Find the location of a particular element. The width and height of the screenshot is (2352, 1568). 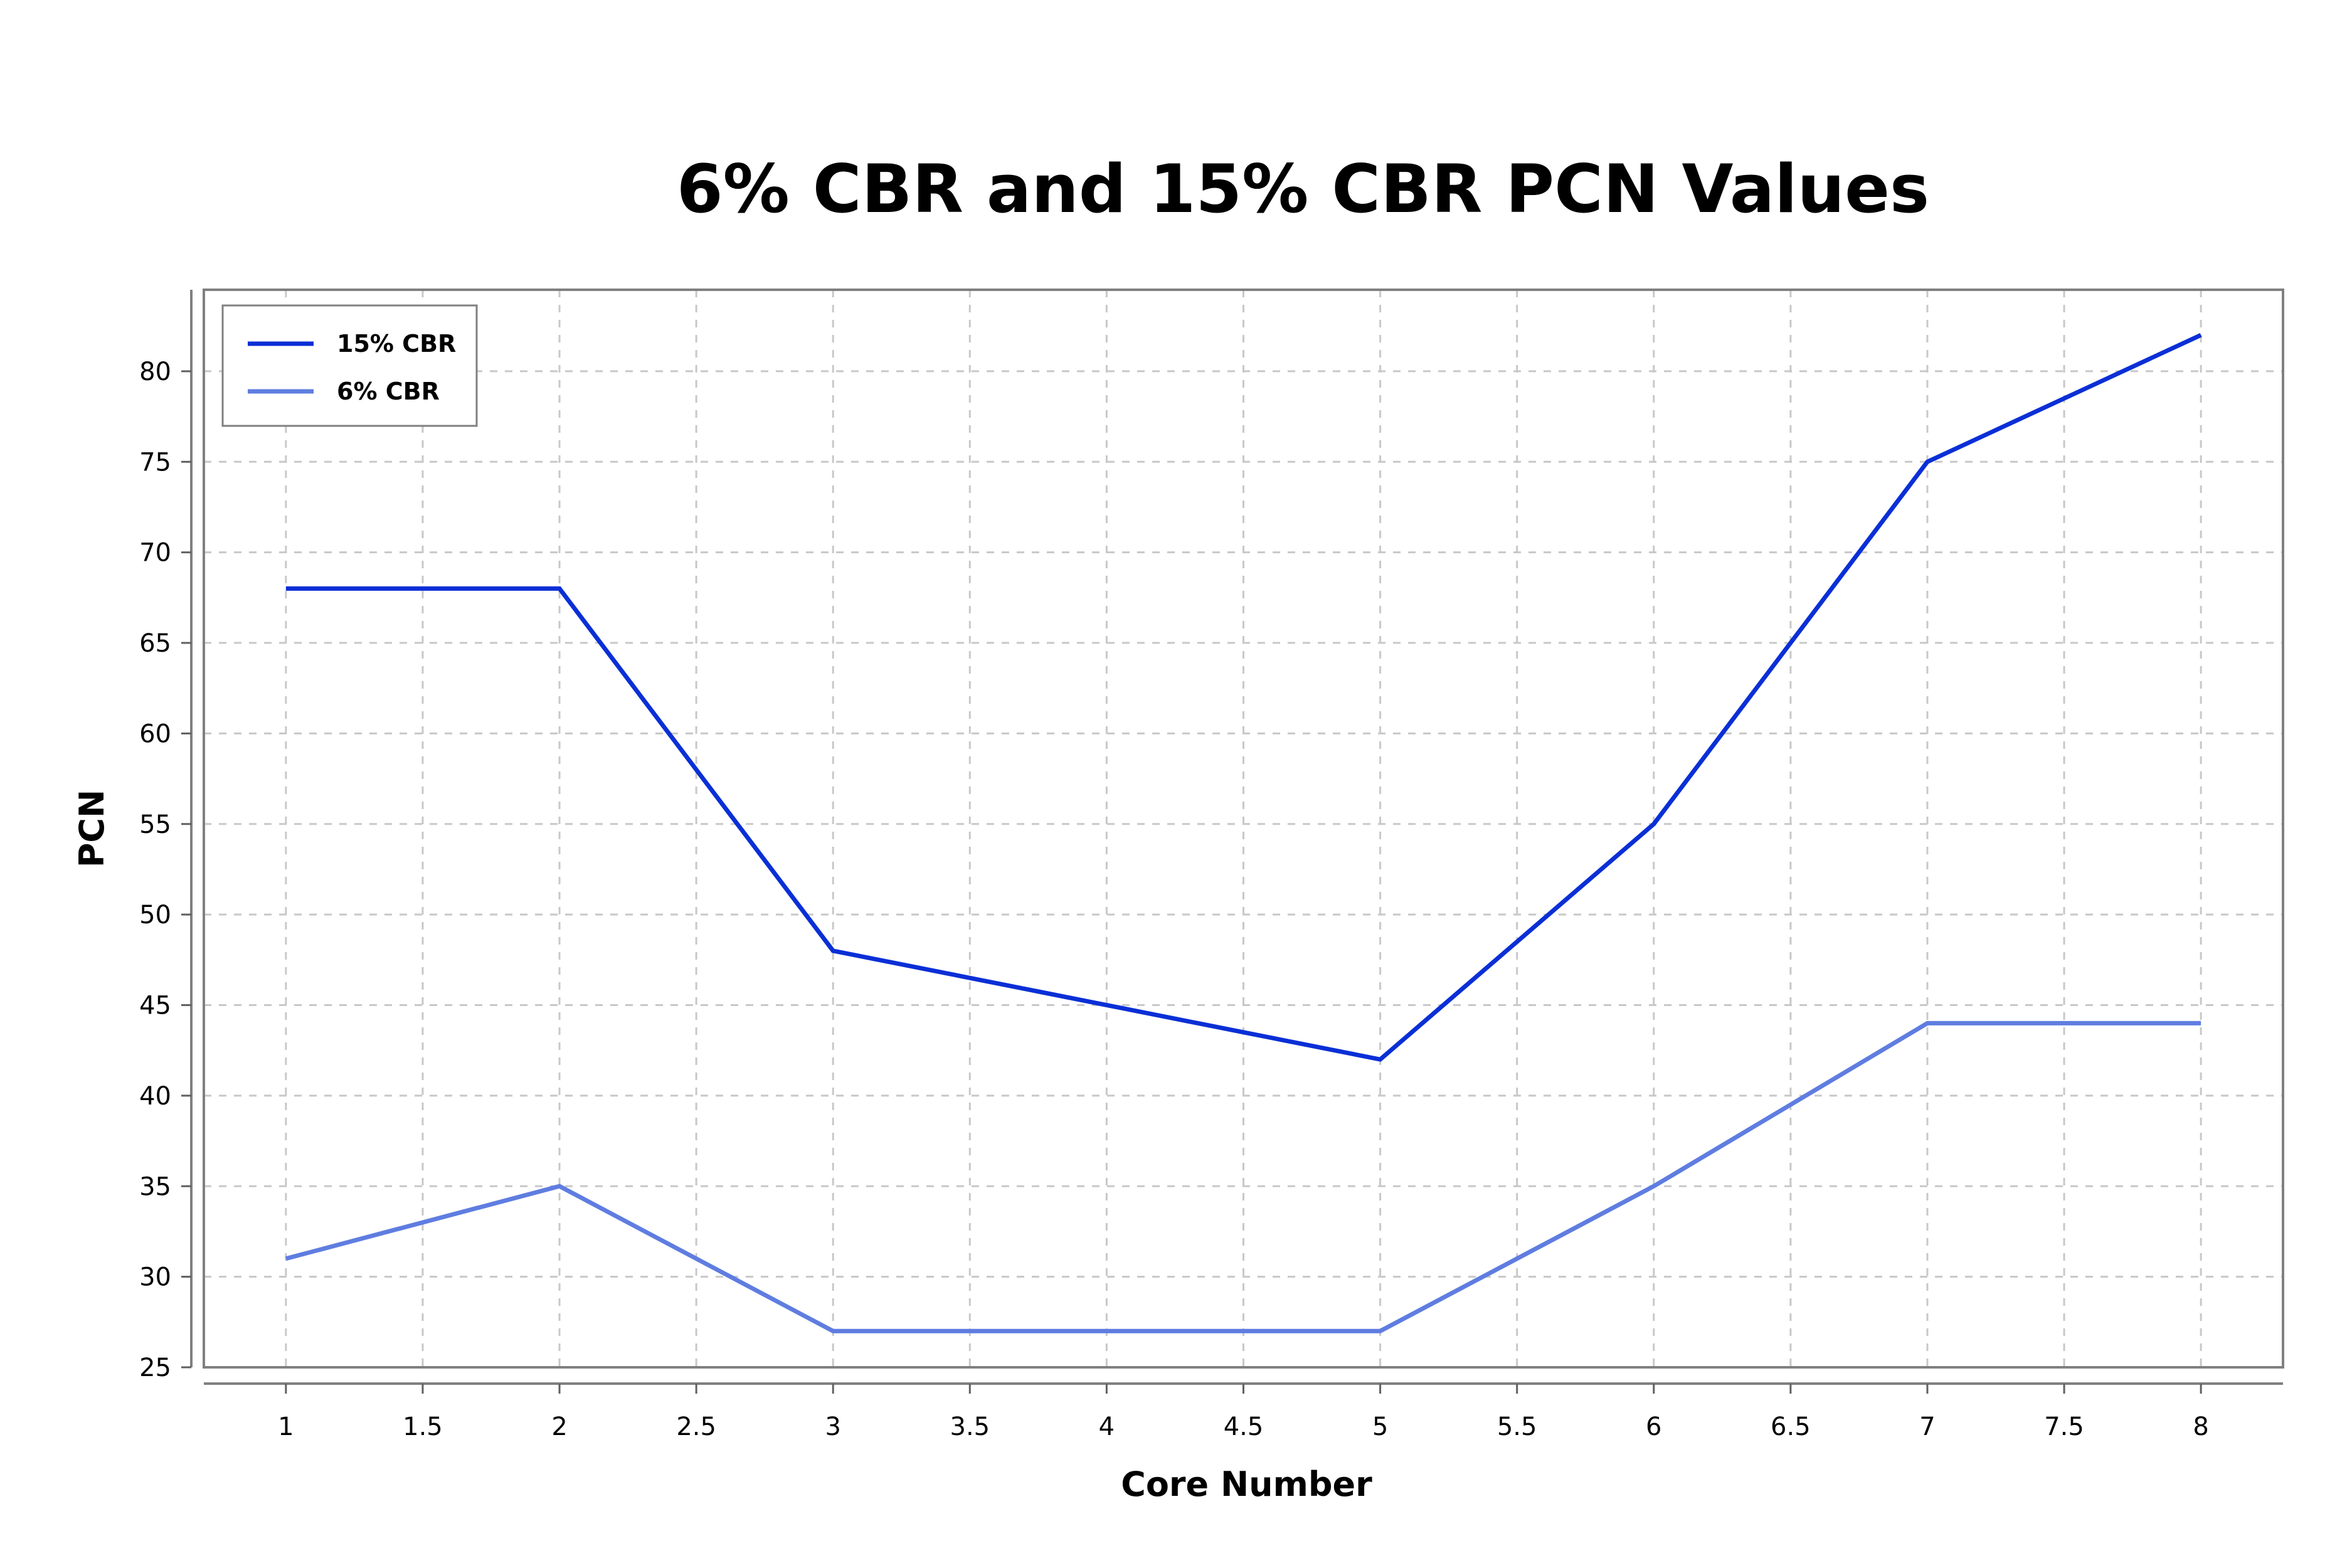

y-tick-label: 50 is located at coordinates (155, 916).